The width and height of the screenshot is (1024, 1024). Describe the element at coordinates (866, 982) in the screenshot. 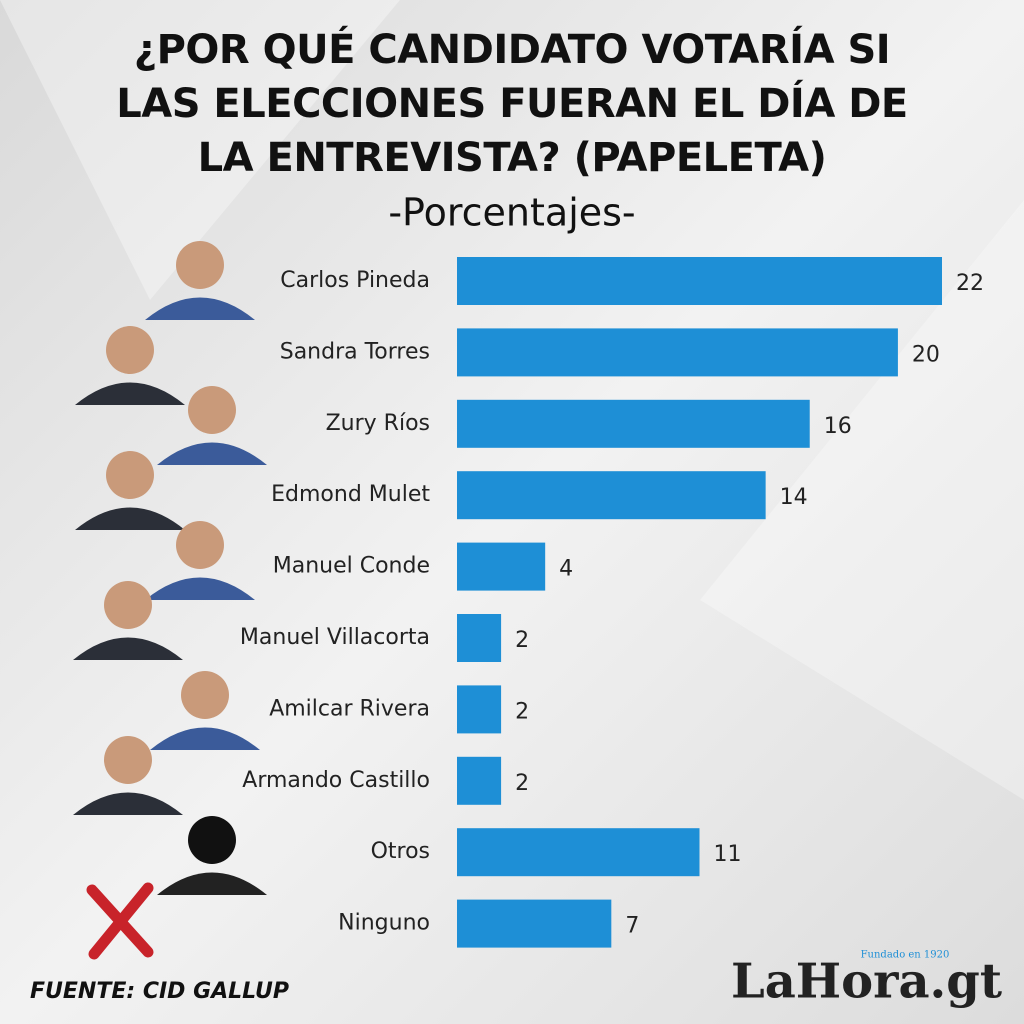

I see `logo: LaHora.gt` at that location.